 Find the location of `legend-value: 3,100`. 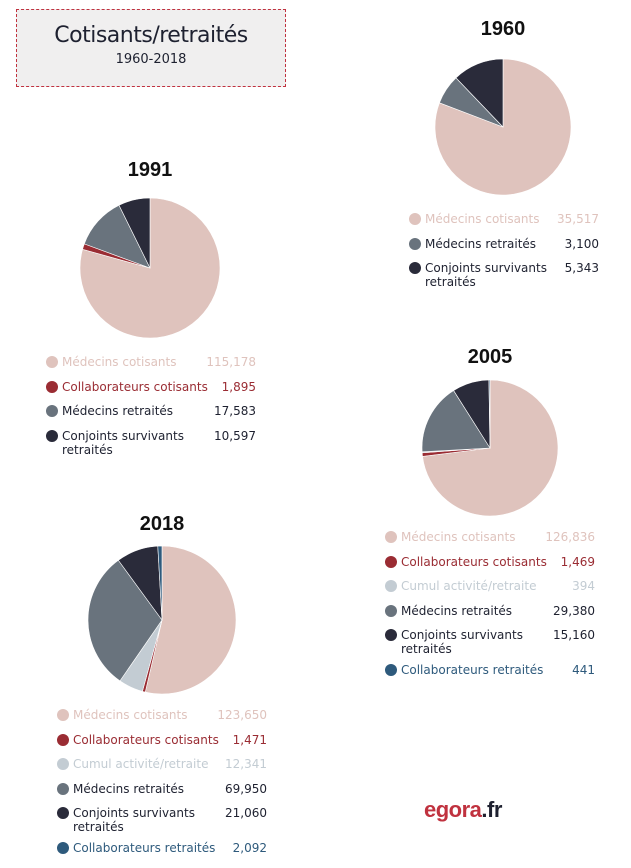

legend-value: 3,100 is located at coordinates (581, 243).